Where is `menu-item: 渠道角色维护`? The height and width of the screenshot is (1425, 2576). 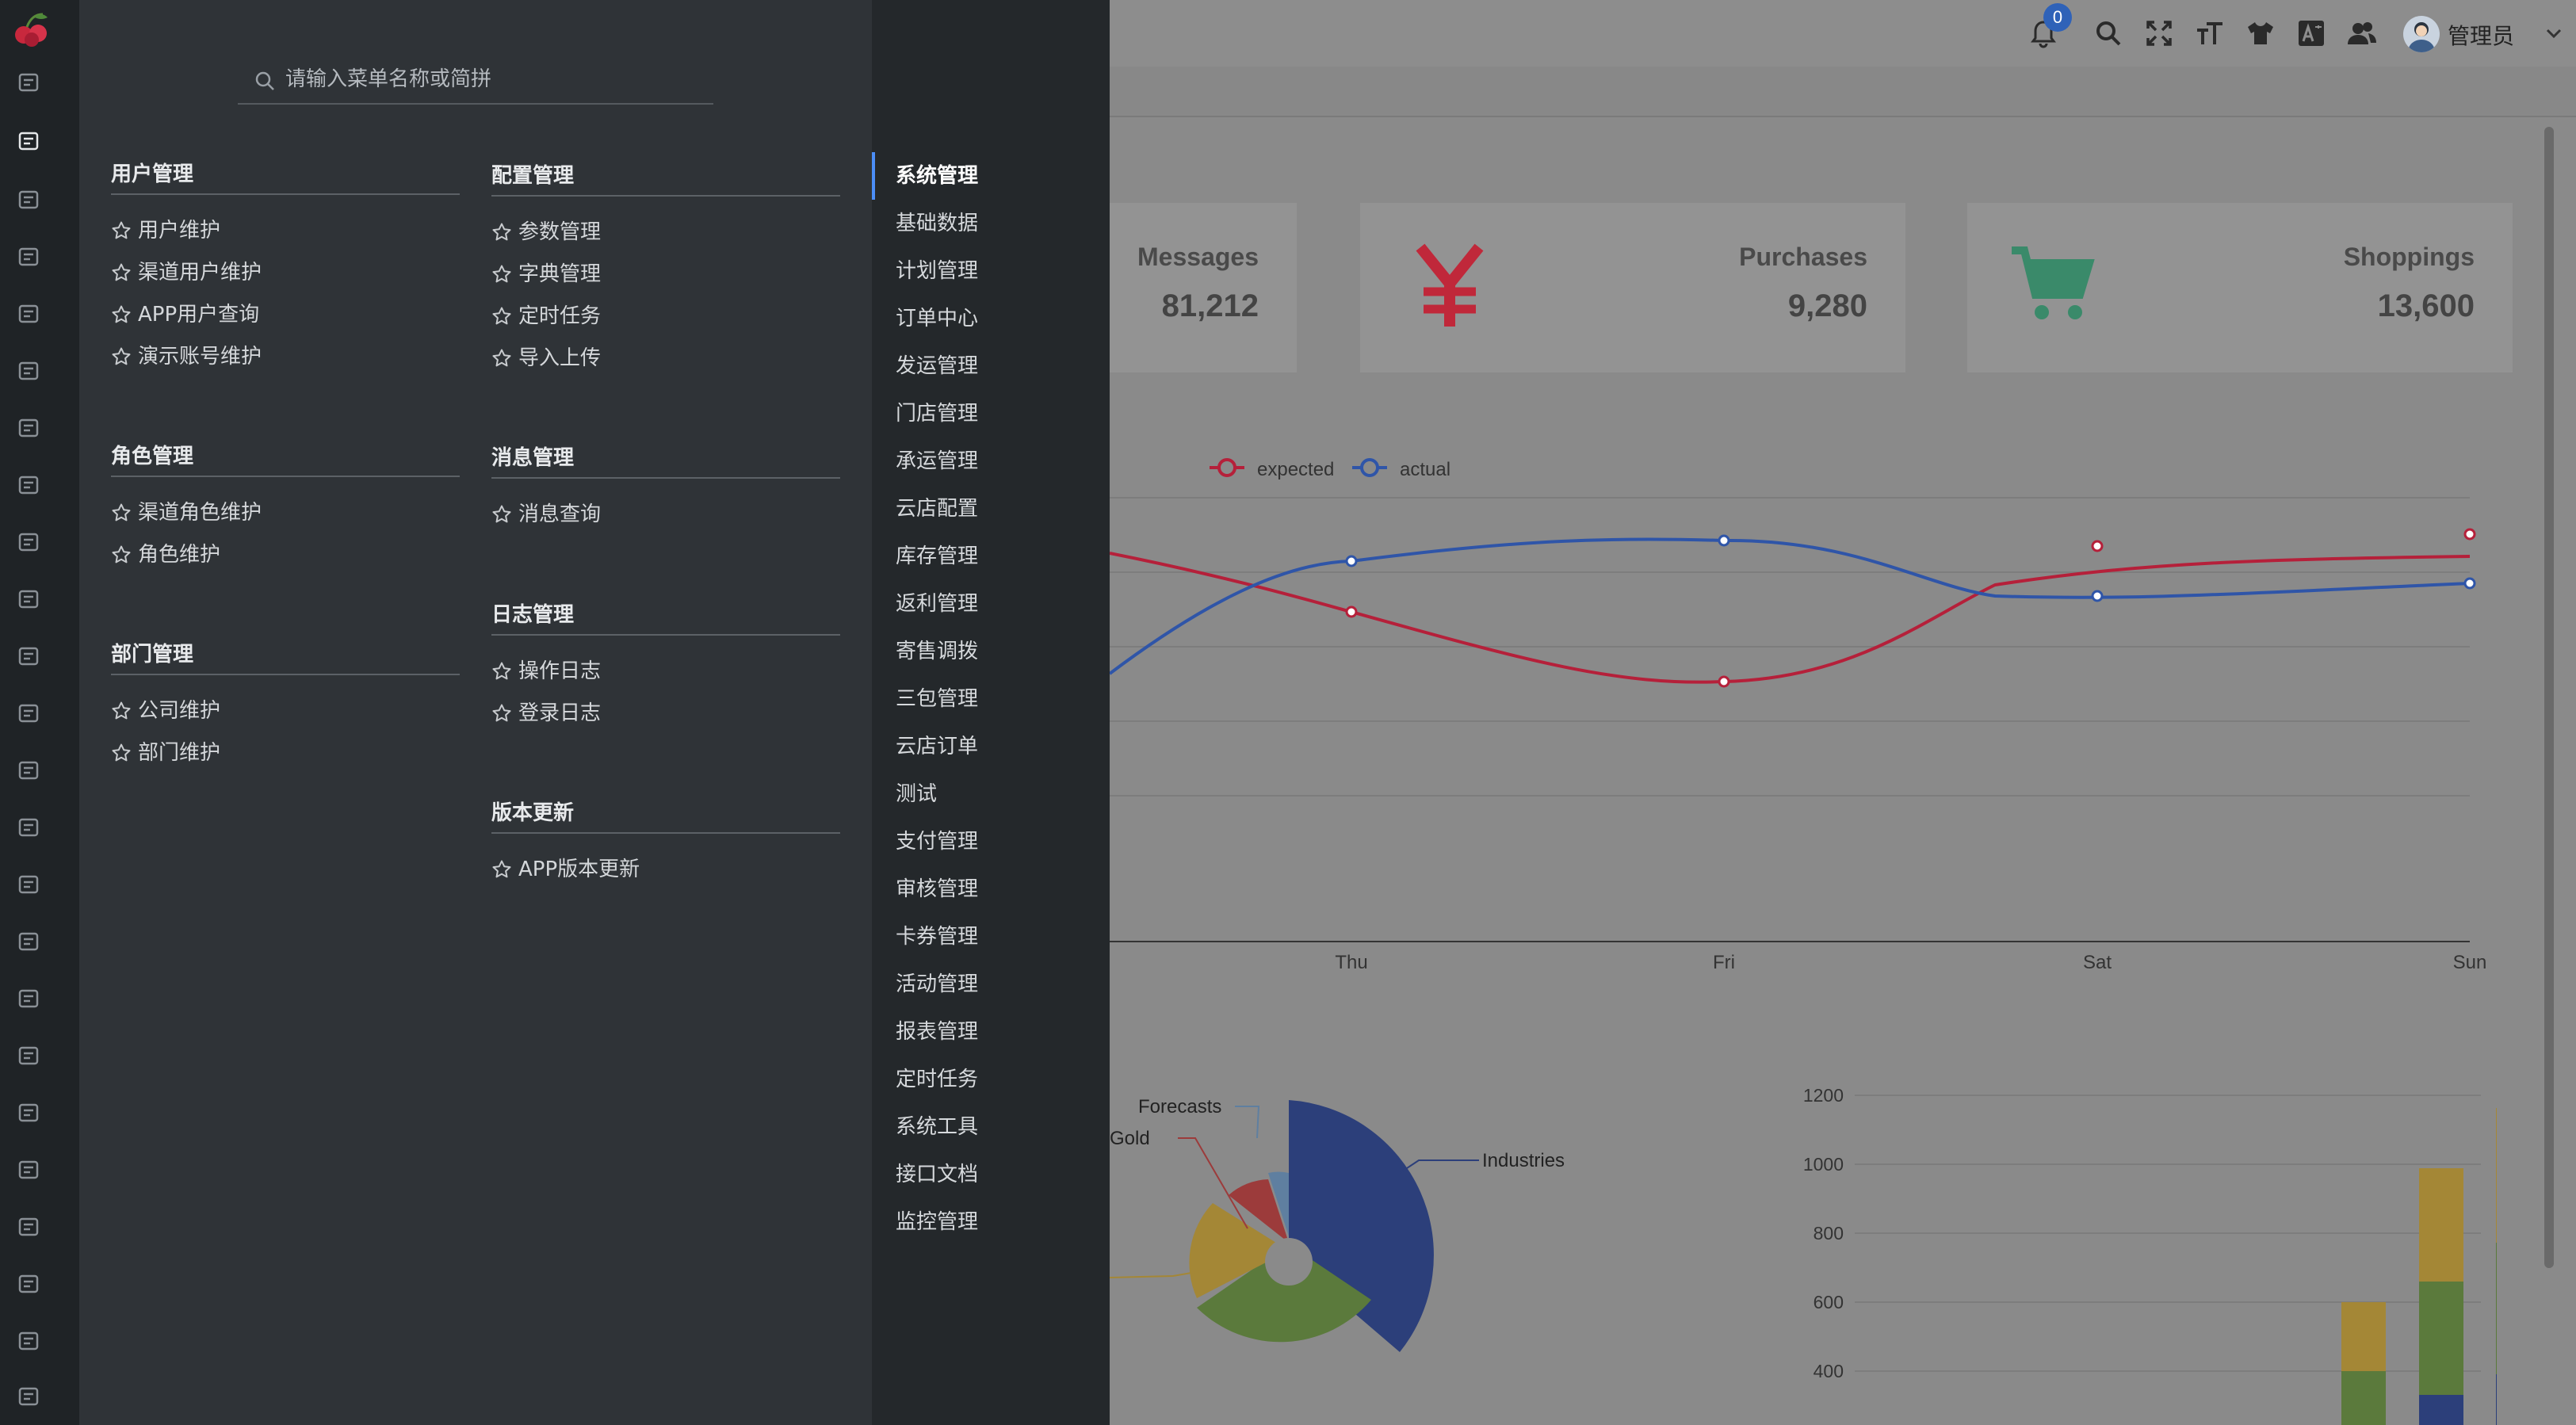
menu-item: 渠道角色维护 is located at coordinates (285, 522).